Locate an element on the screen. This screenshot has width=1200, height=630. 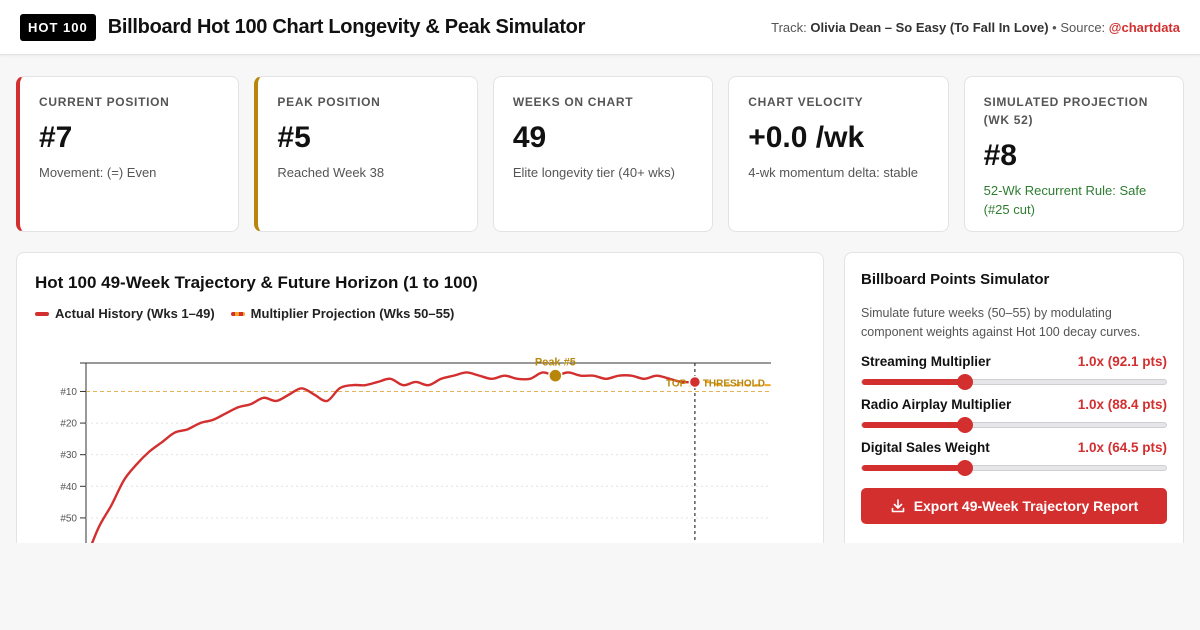
slider-value: 1.0x (64.5 pts) is located at coordinates (1122, 447).